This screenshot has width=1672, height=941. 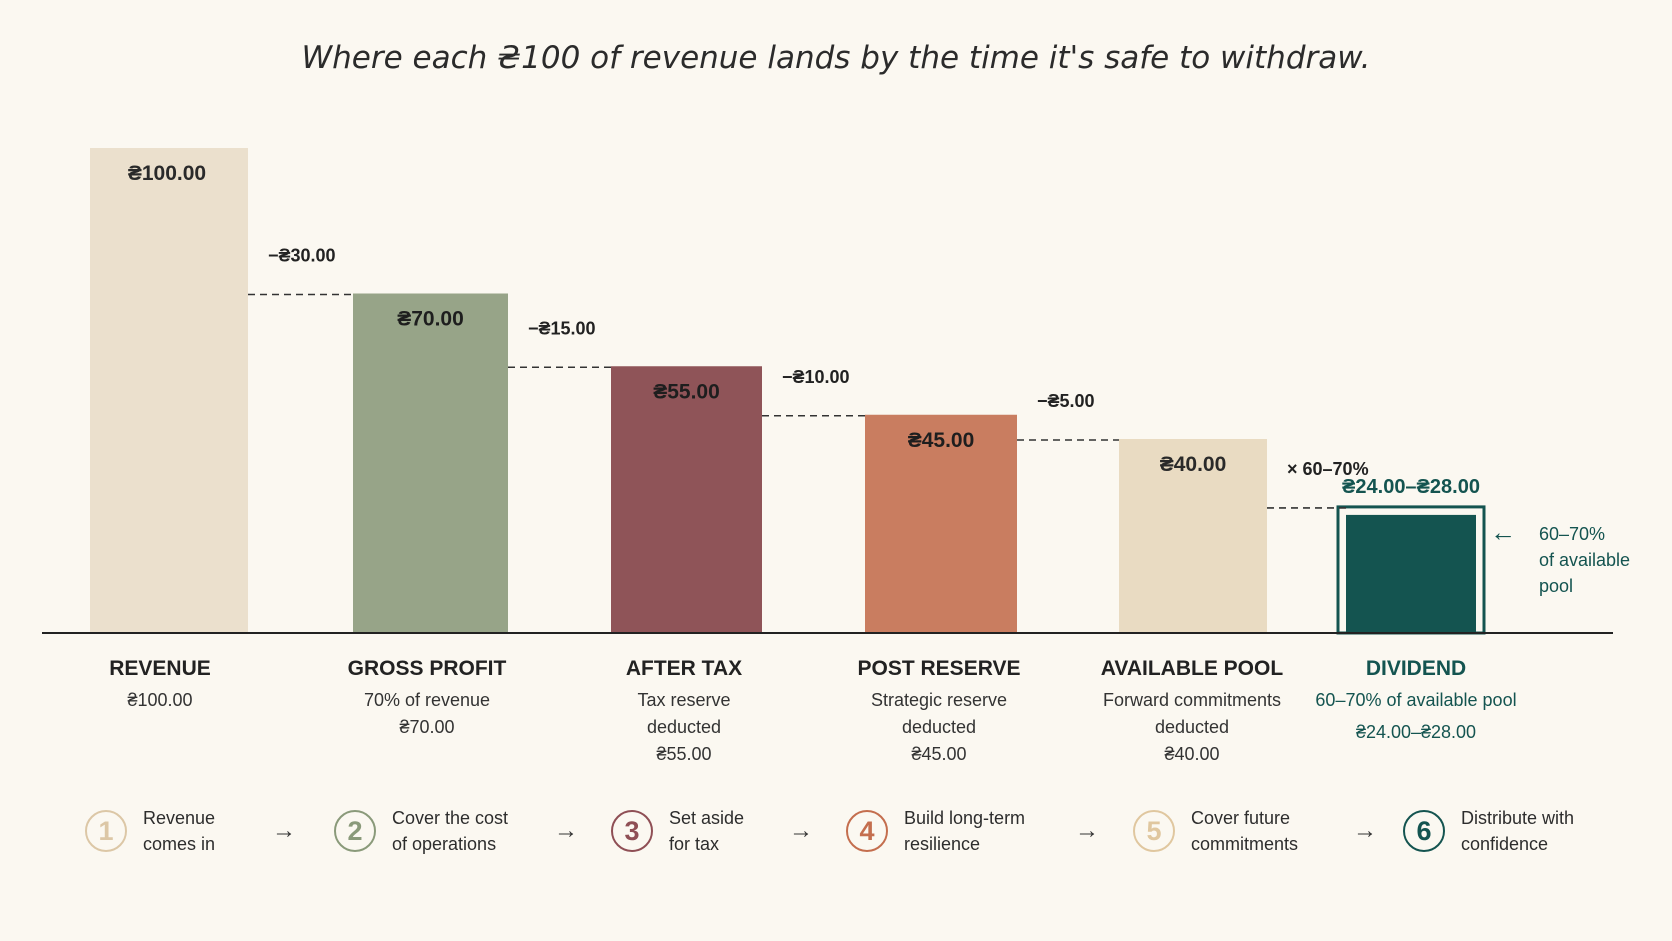 What do you see at coordinates (683, 700) in the screenshot?
I see `category-description: Tax reserve` at bounding box center [683, 700].